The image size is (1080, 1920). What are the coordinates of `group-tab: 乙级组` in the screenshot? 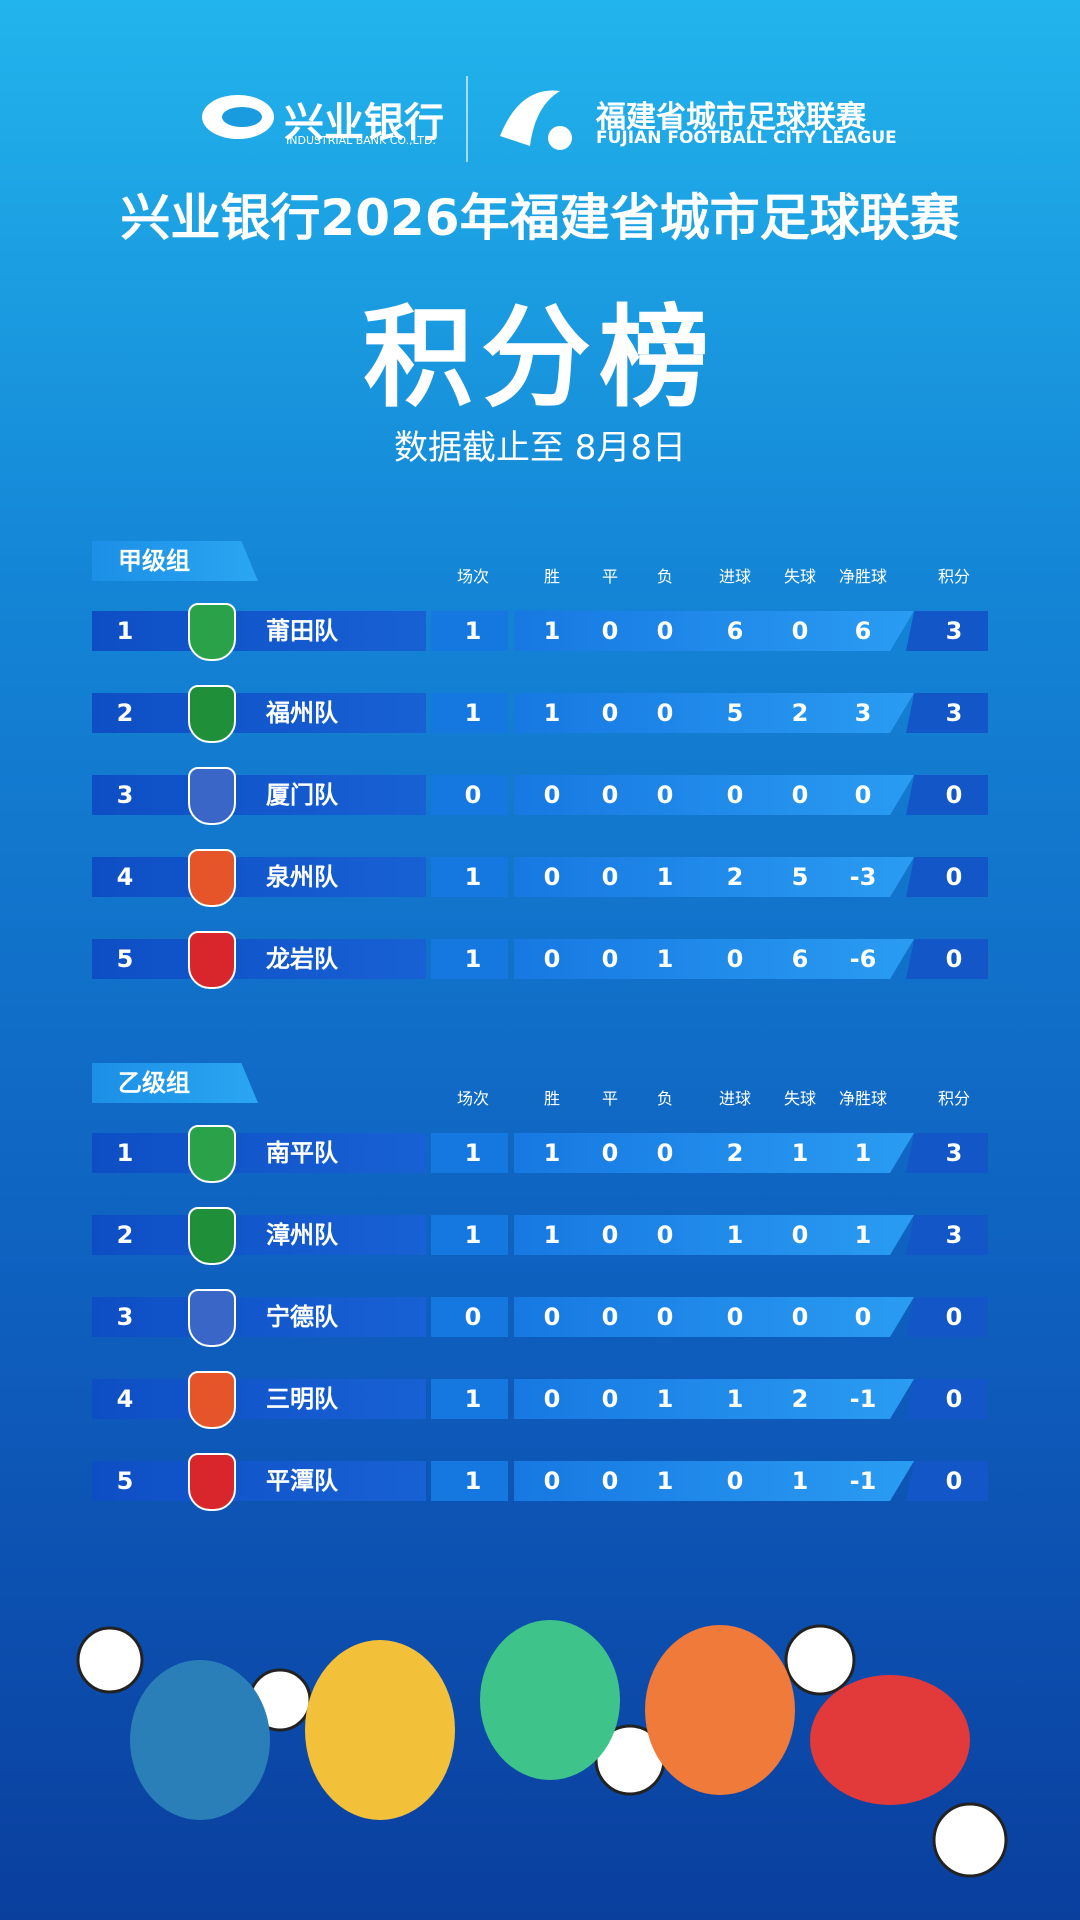 It's located at (175, 1083).